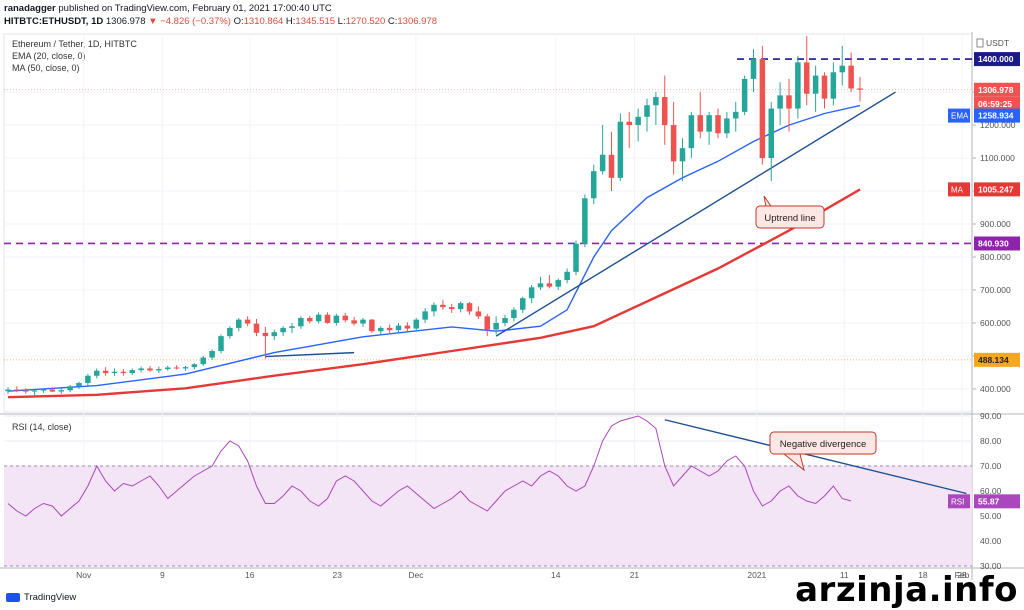 This screenshot has height=610, width=1024. Describe the element at coordinates (996, 189) in the screenshot. I see `ma-tag: 1005.247` at that location.